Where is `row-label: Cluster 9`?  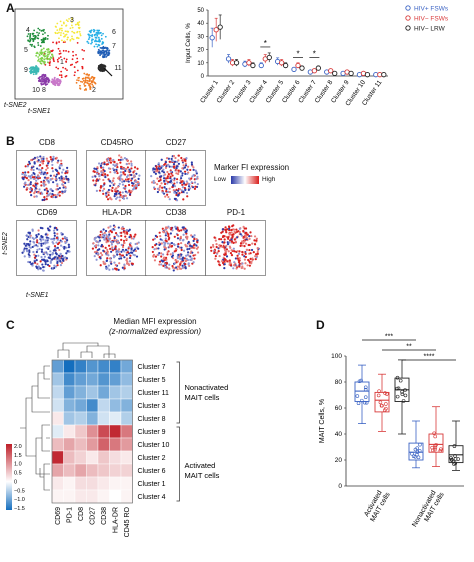 row-label: Cluster 9 is located at coordinates (152, 432).